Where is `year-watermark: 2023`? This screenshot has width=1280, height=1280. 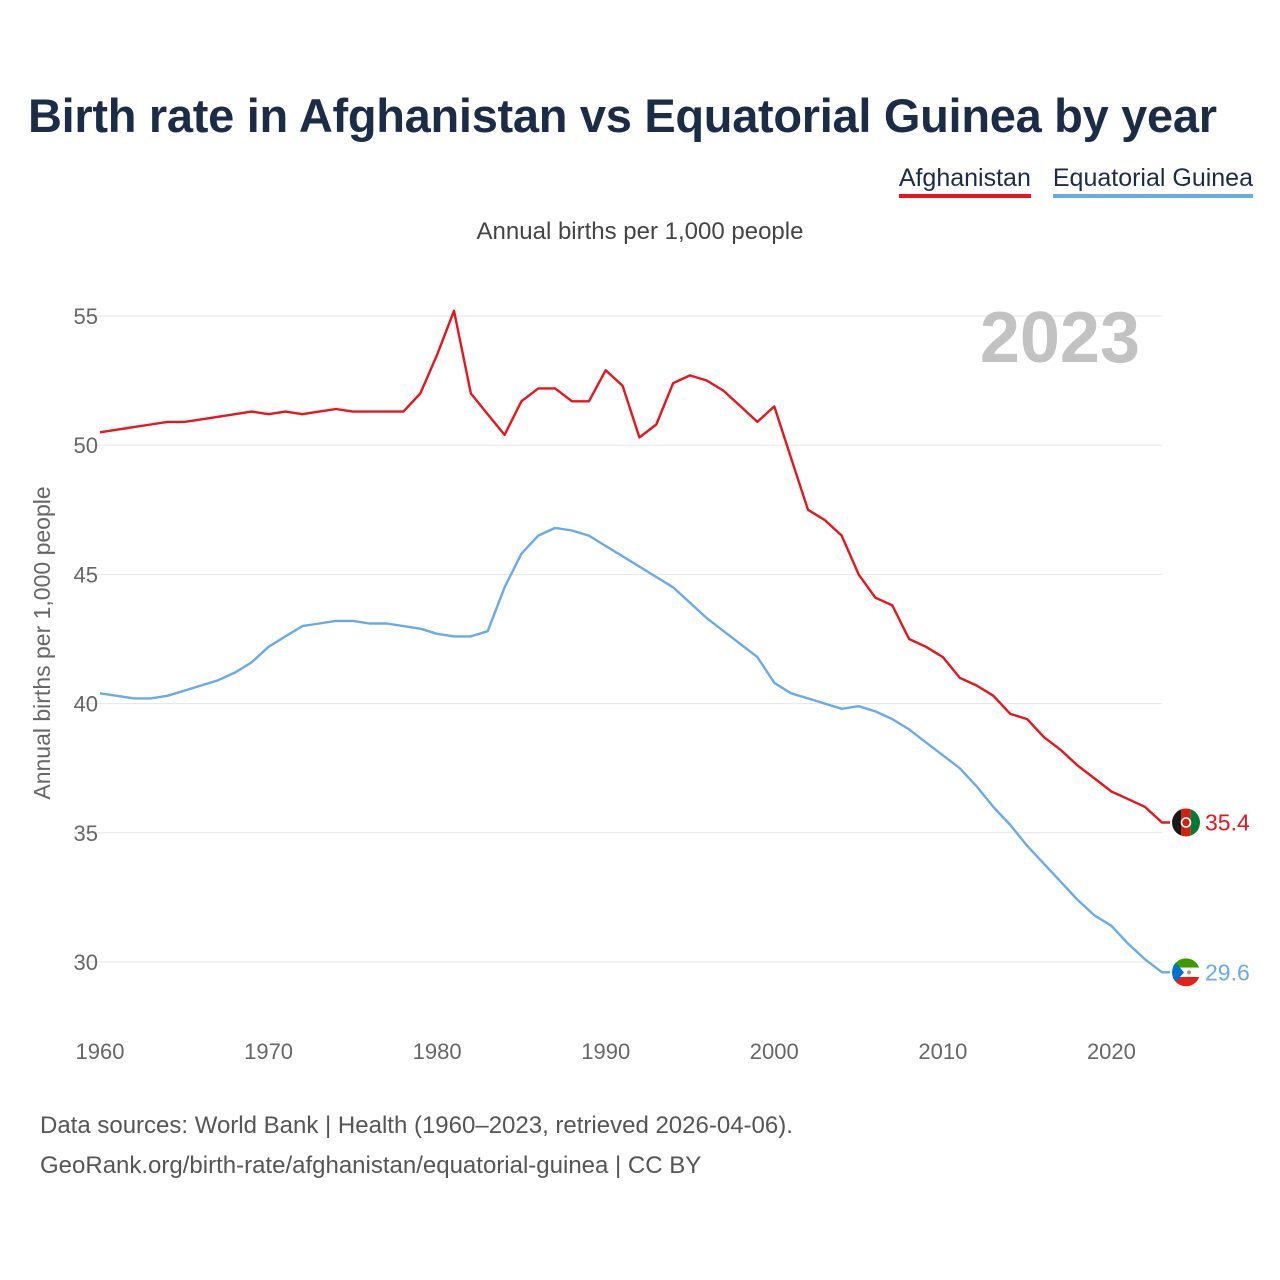
year-watermark: 2023 is located at coordinates (1060, 338).